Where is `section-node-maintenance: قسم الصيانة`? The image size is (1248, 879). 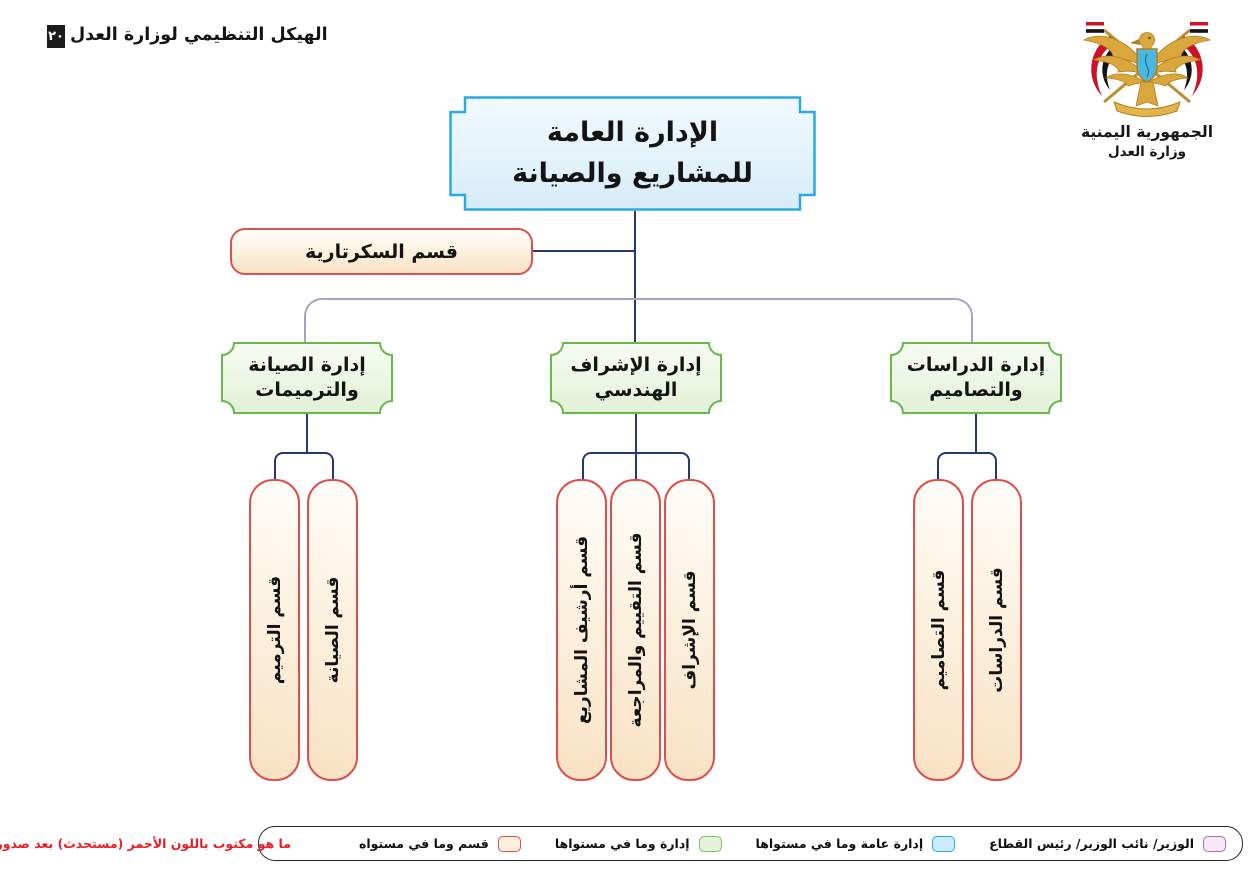 section-node-maintenance: قسم الصيانة is located at coordinates (332, 630).